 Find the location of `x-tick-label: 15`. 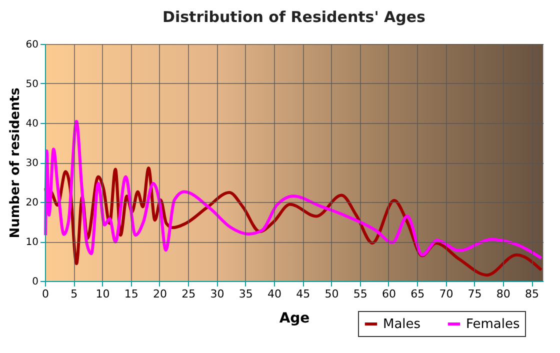

x-tick-label: 15 is located at coordinates (131, 294).